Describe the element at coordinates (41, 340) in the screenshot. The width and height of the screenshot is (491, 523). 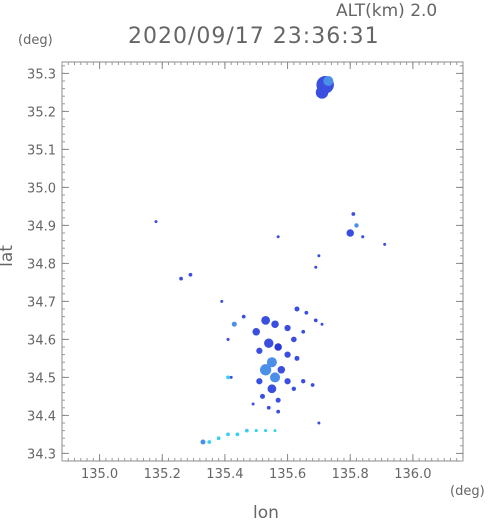
I see `y-tick-label: 34.6` at that location.